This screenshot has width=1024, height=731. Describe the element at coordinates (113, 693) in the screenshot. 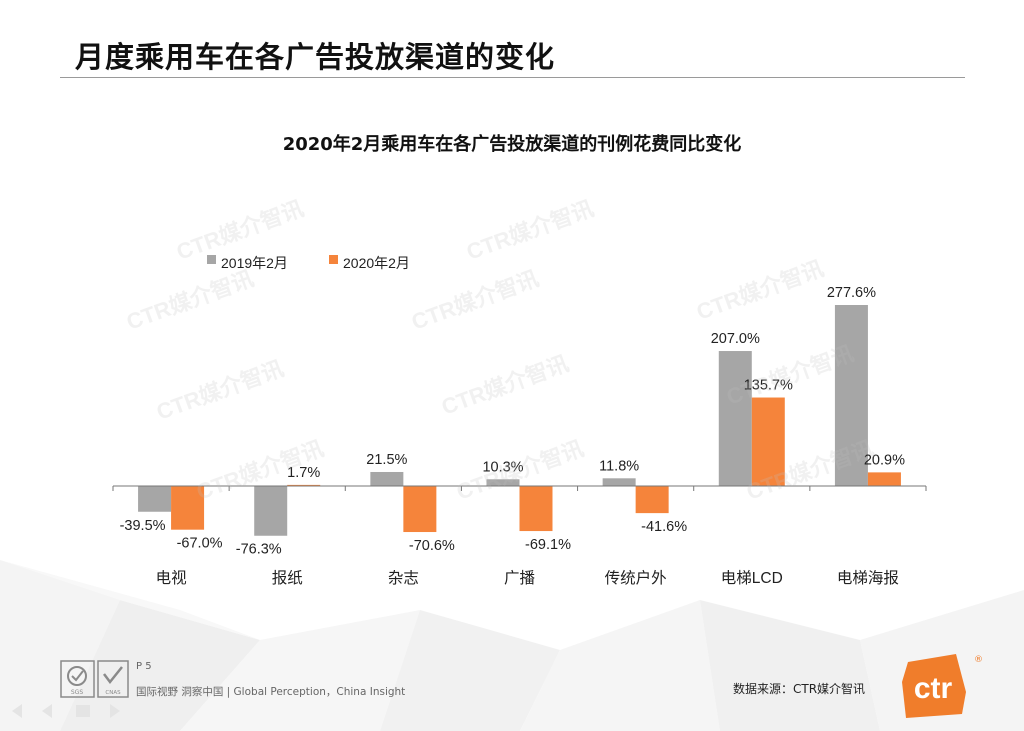

I see `cnas-mark-text: CNAS` at that location.